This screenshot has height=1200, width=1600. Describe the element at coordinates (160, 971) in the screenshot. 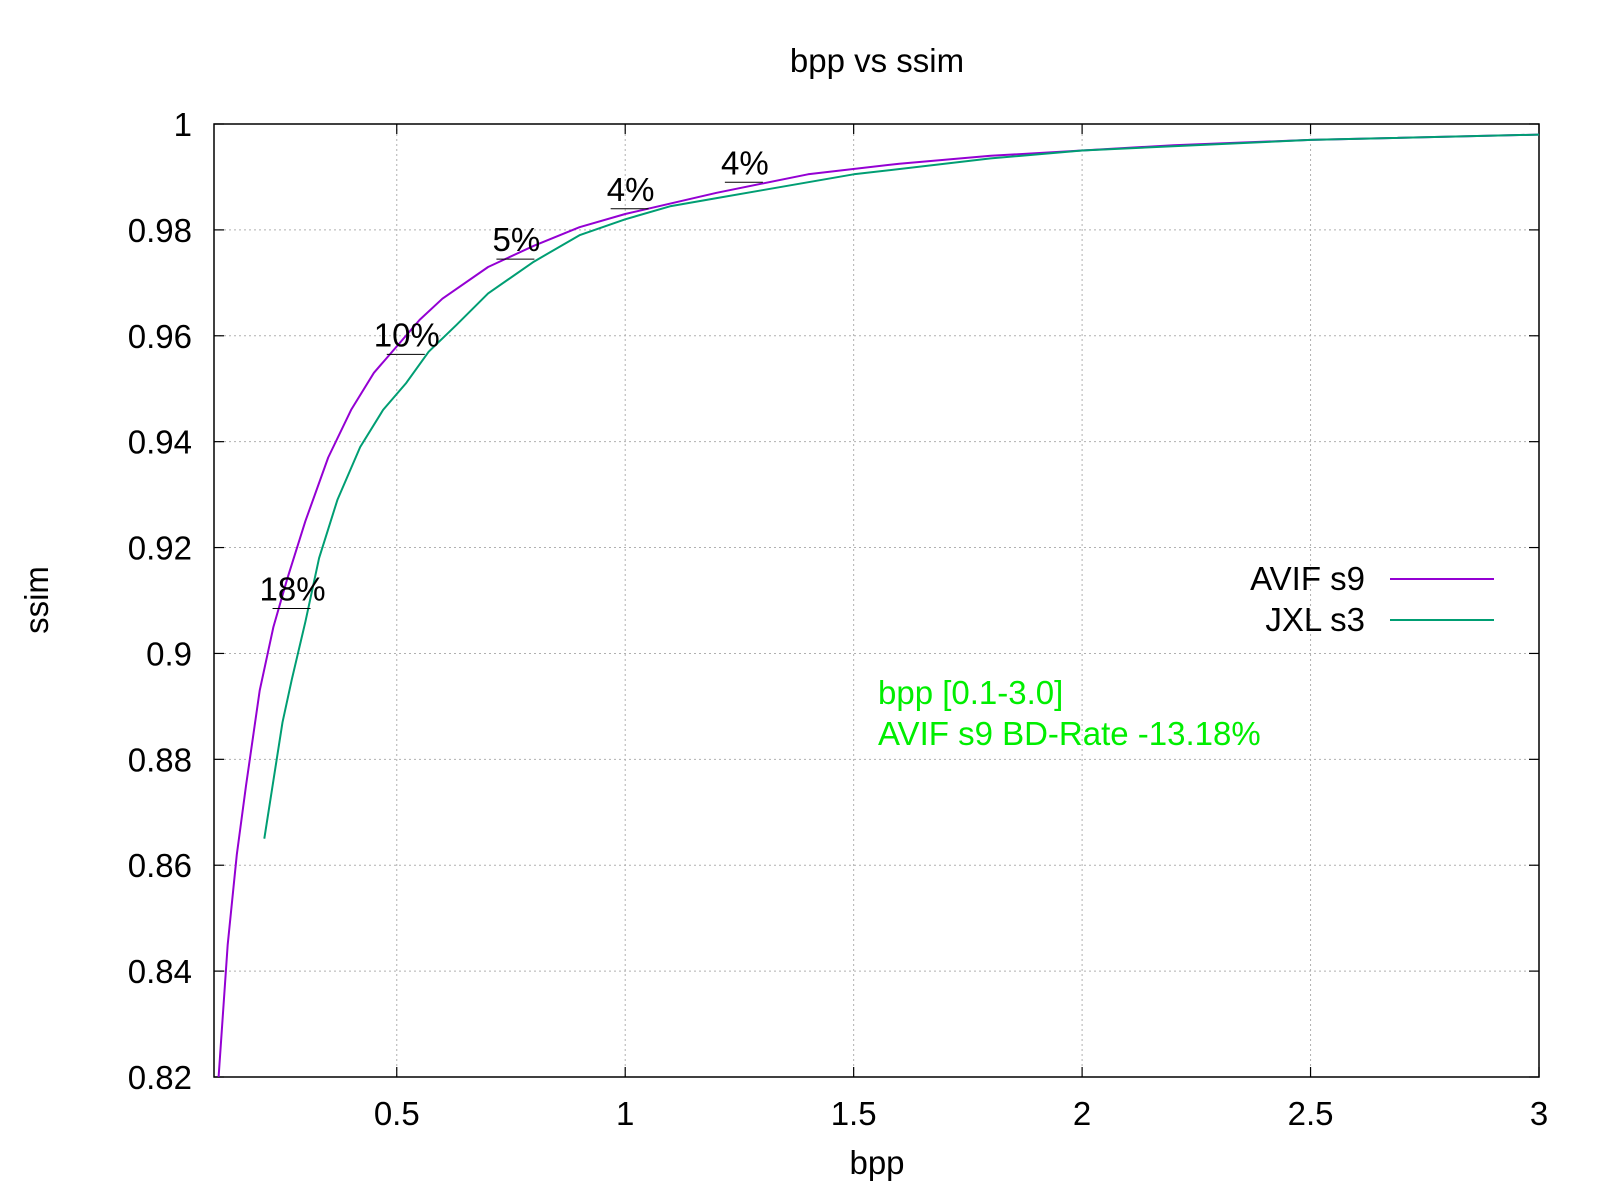

I see `y-tick-label: 0.84` at that location.